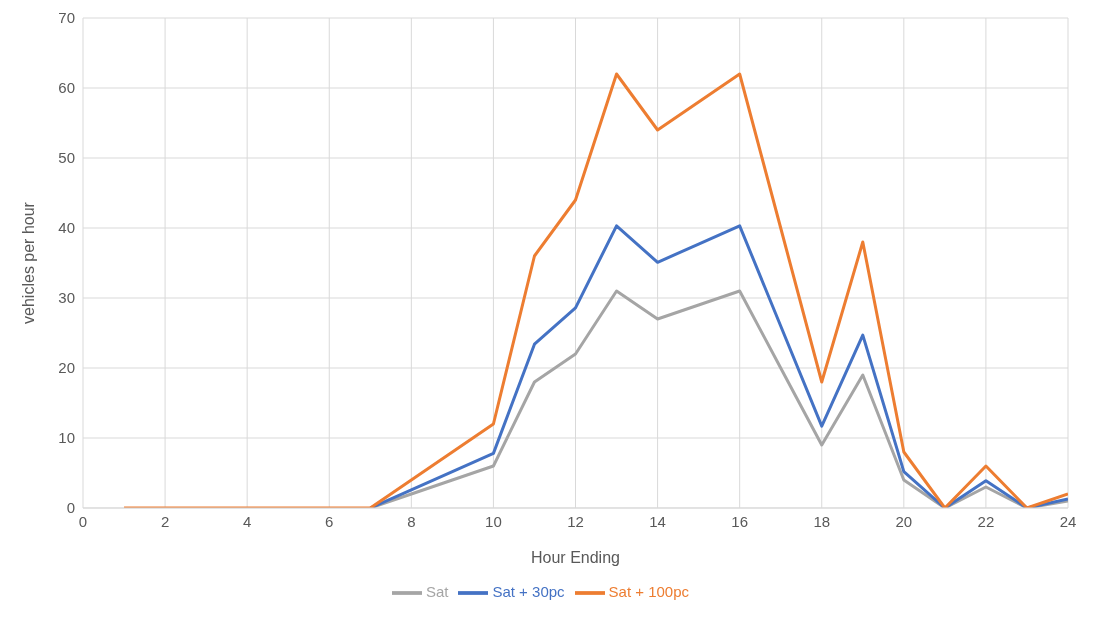  Describe the element at coordinates (575, 521) in the screenshot. I see `x-tick-label: 12` at that location.